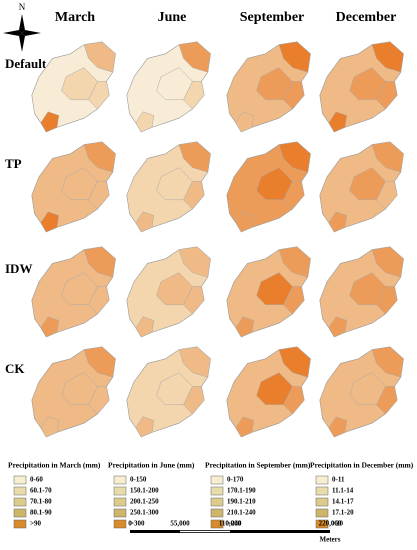  I want to click on legend-title: Precipitation in September (mm), so click(258, 465).